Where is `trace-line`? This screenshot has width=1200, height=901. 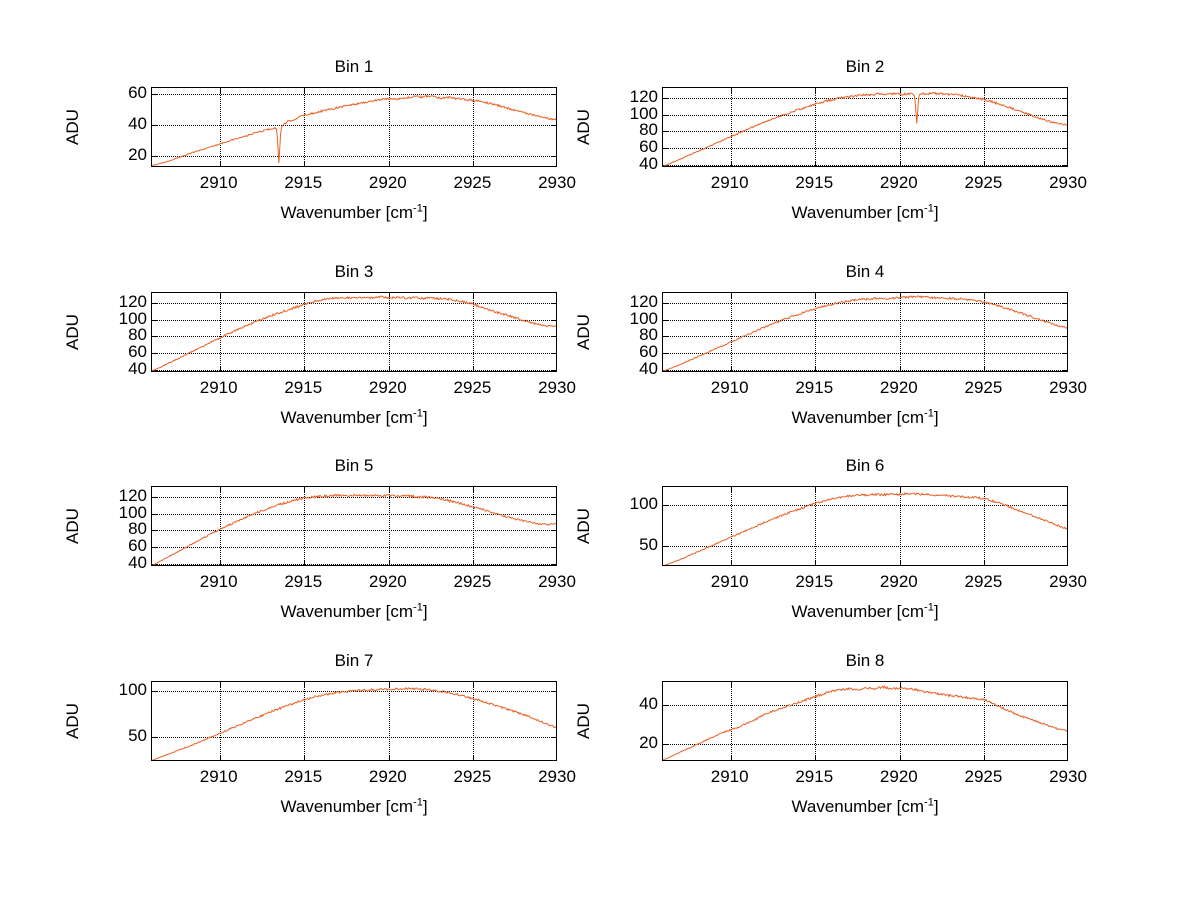
trace-line is located at coordinates (354, 333).